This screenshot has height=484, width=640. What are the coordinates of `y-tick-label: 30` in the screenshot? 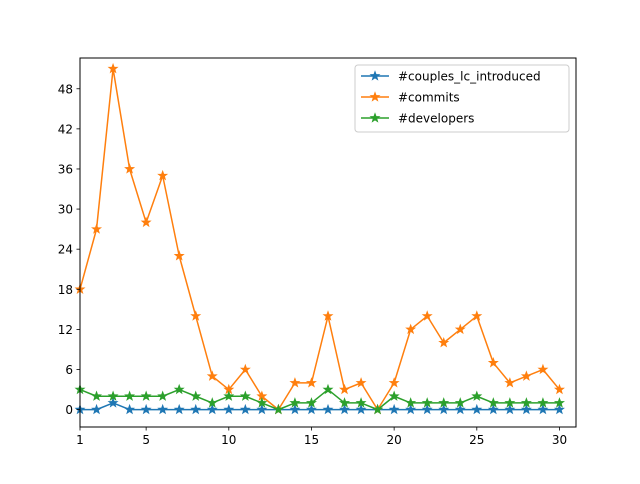 It's located at (65, 210).